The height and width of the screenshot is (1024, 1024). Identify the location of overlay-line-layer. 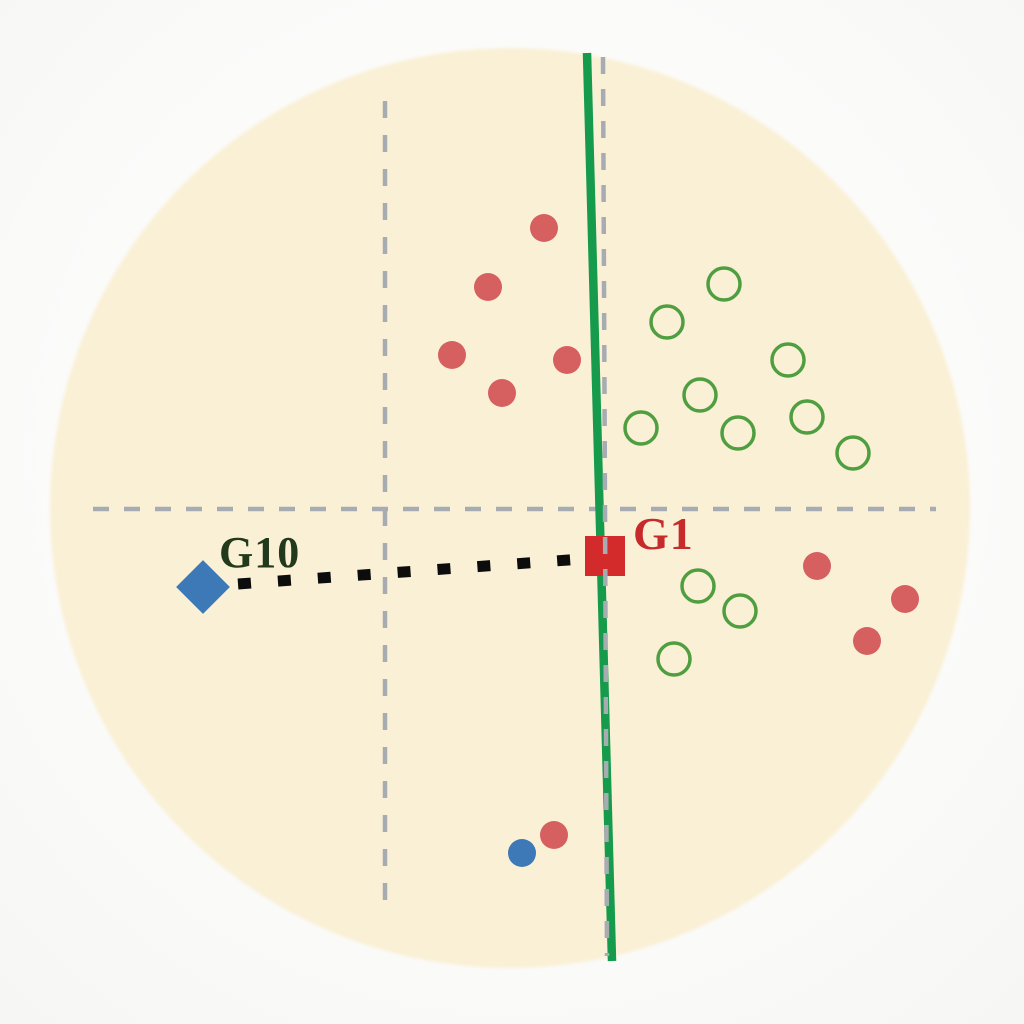
(605, 506).